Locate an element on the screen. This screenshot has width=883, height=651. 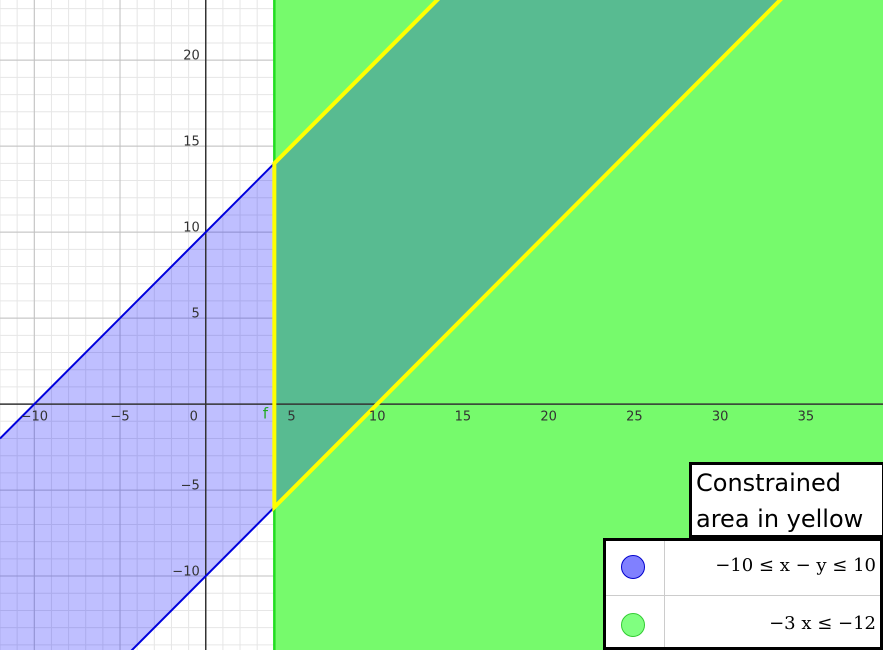
y-tick-label: 15 is located at coordinates (191, 142).